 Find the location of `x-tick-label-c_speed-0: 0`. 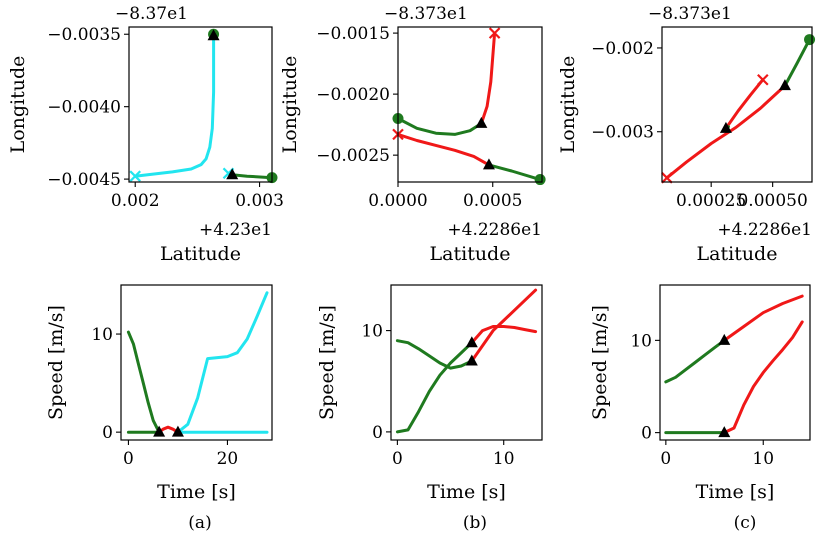

x-tick-label-c_speed-0: 0 is located at coordinates (665, 459).